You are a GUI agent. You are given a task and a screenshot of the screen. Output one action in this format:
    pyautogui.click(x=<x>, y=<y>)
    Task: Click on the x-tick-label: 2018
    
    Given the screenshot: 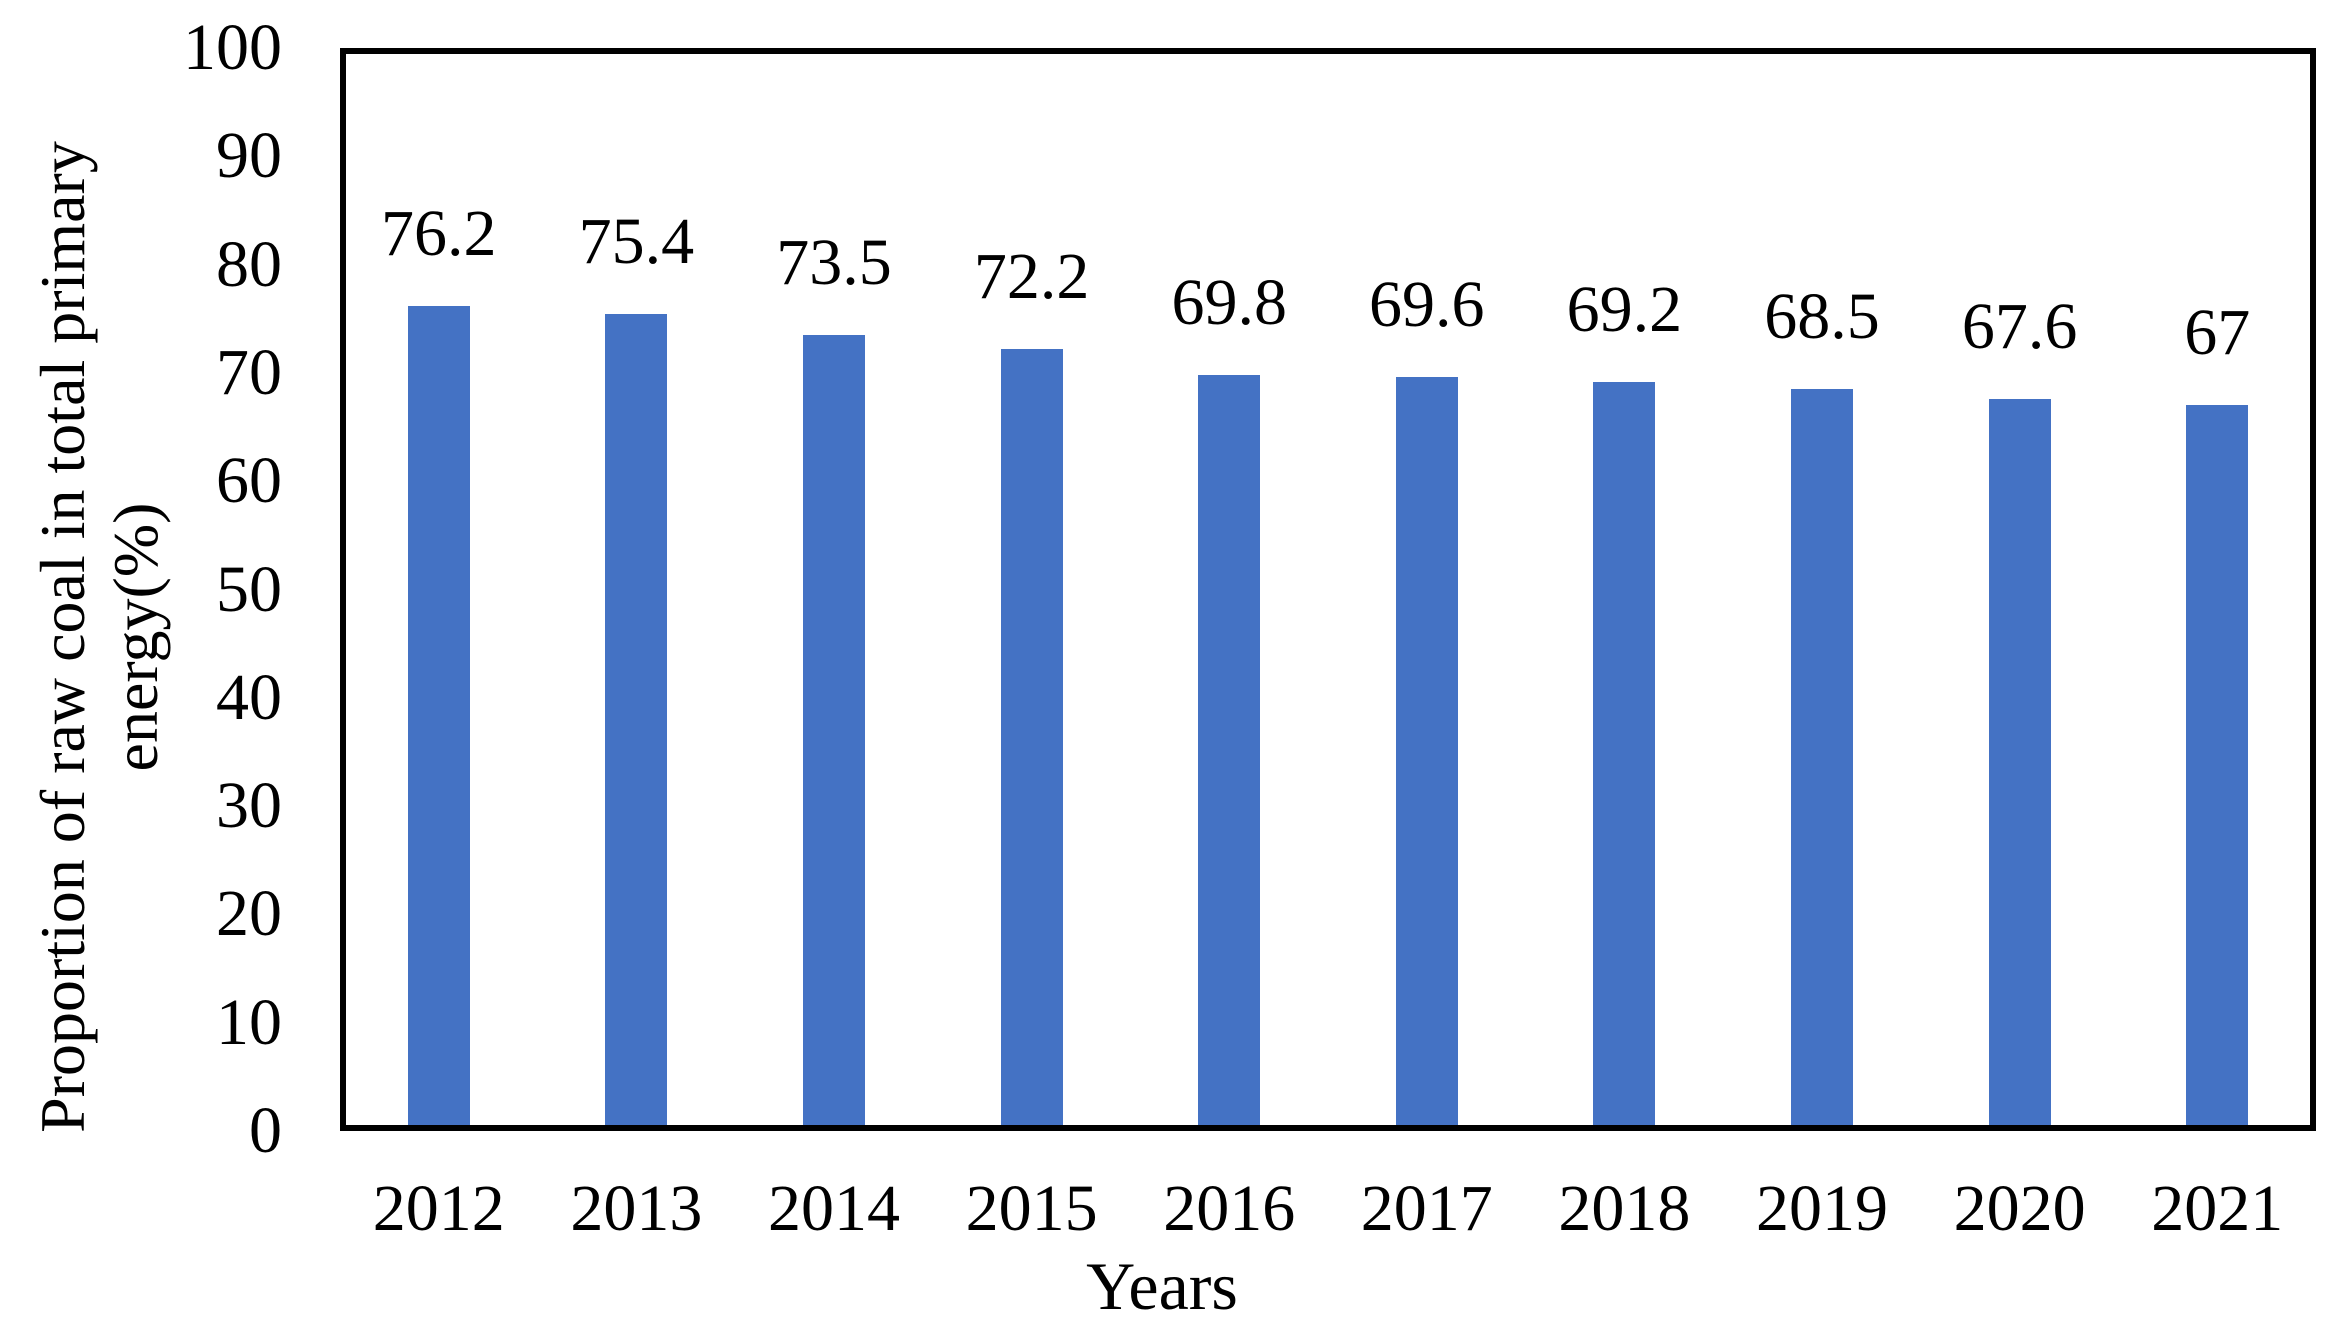 What is the action you would take?
    pyautogui.click(x=1624, y=1208)
    